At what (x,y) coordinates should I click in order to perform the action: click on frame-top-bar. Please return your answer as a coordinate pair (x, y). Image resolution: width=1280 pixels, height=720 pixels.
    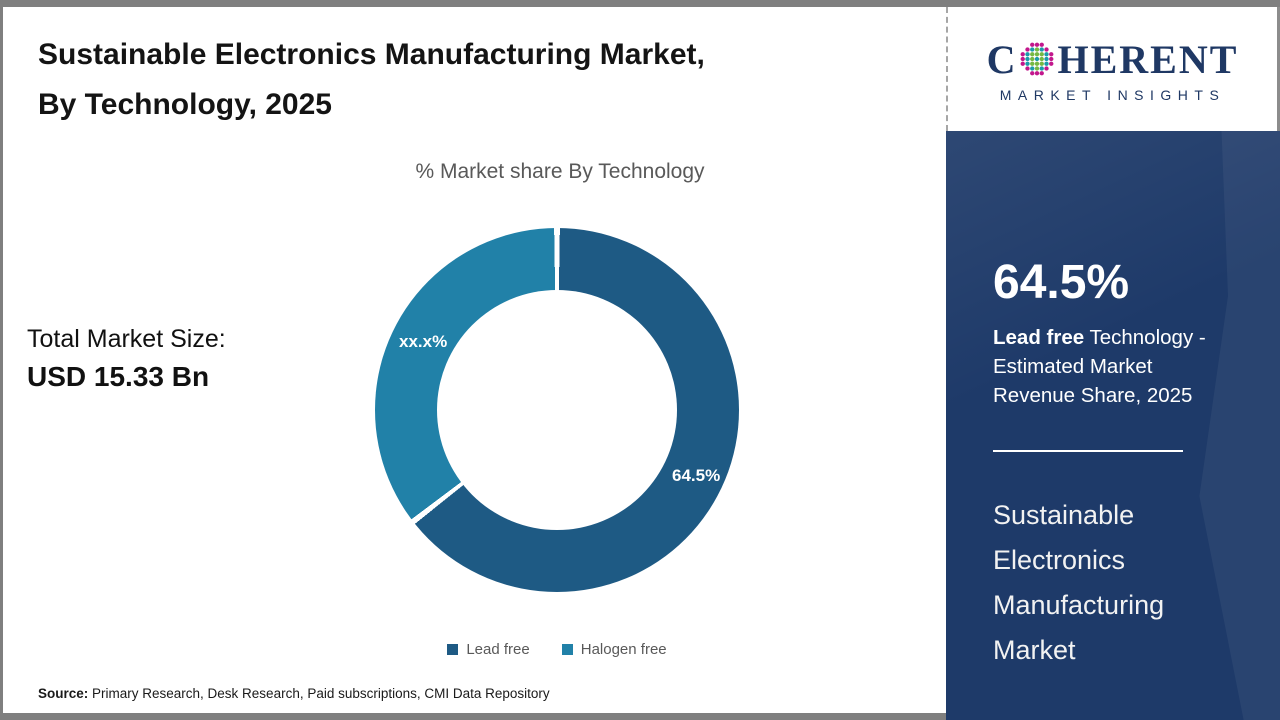
    Looking at the image, I should click on (640, 3).